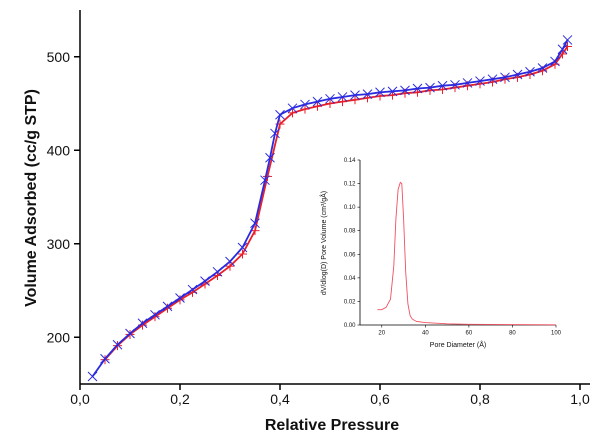  What do you see at coordinates (350, 255) in the screenshot?
I see `inset-y-tick-label: 0.06` at bounding box center [350, 255].